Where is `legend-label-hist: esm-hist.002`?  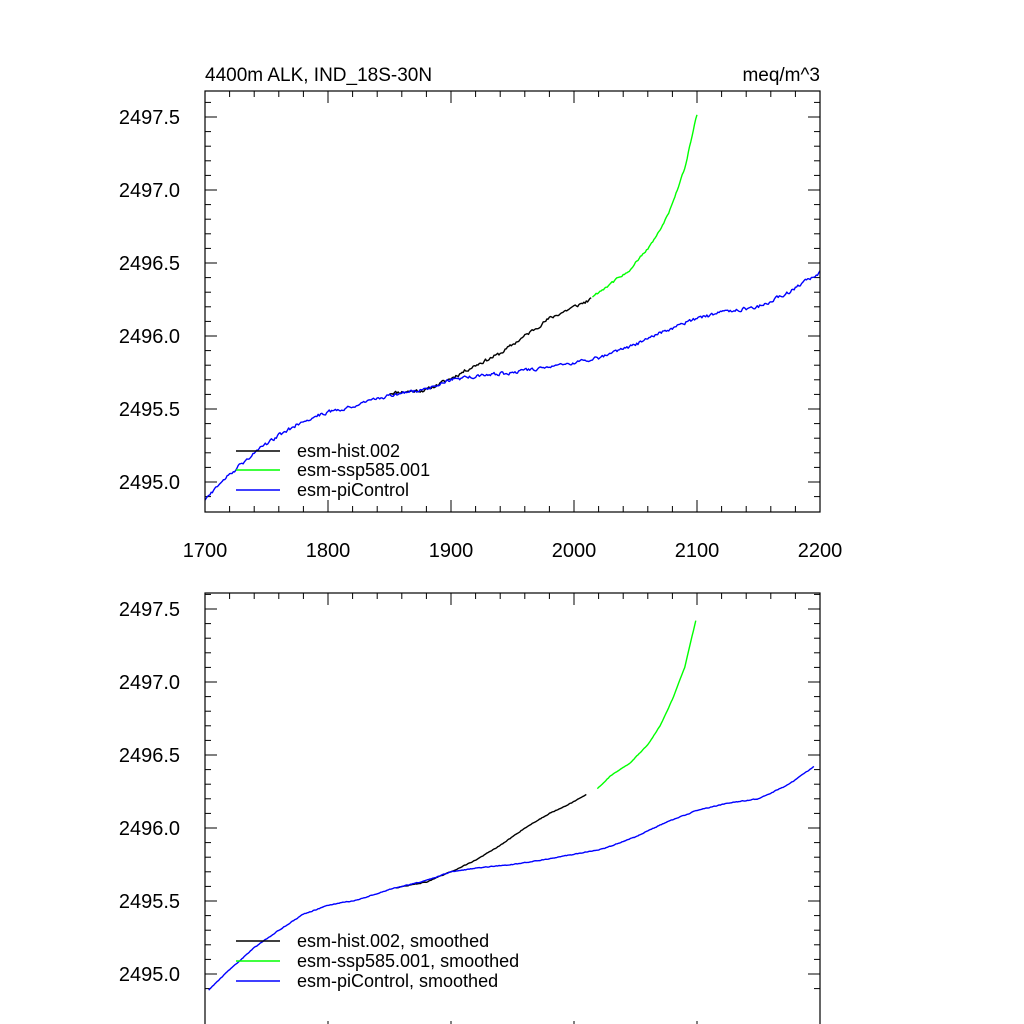
legend-label-hist: esm-hist.002 is located at coordinates (348, 451).